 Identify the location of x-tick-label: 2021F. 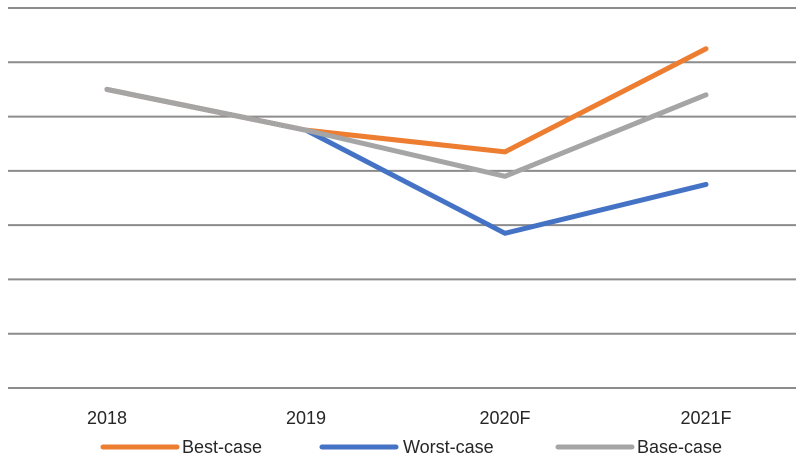
(705, 418).